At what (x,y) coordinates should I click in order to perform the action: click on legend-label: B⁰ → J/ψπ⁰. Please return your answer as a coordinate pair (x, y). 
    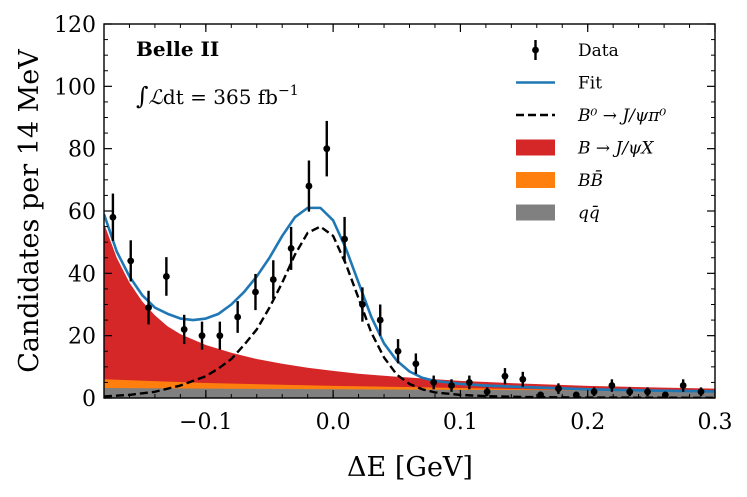
    Looking at the image, I should click on (621, 116).